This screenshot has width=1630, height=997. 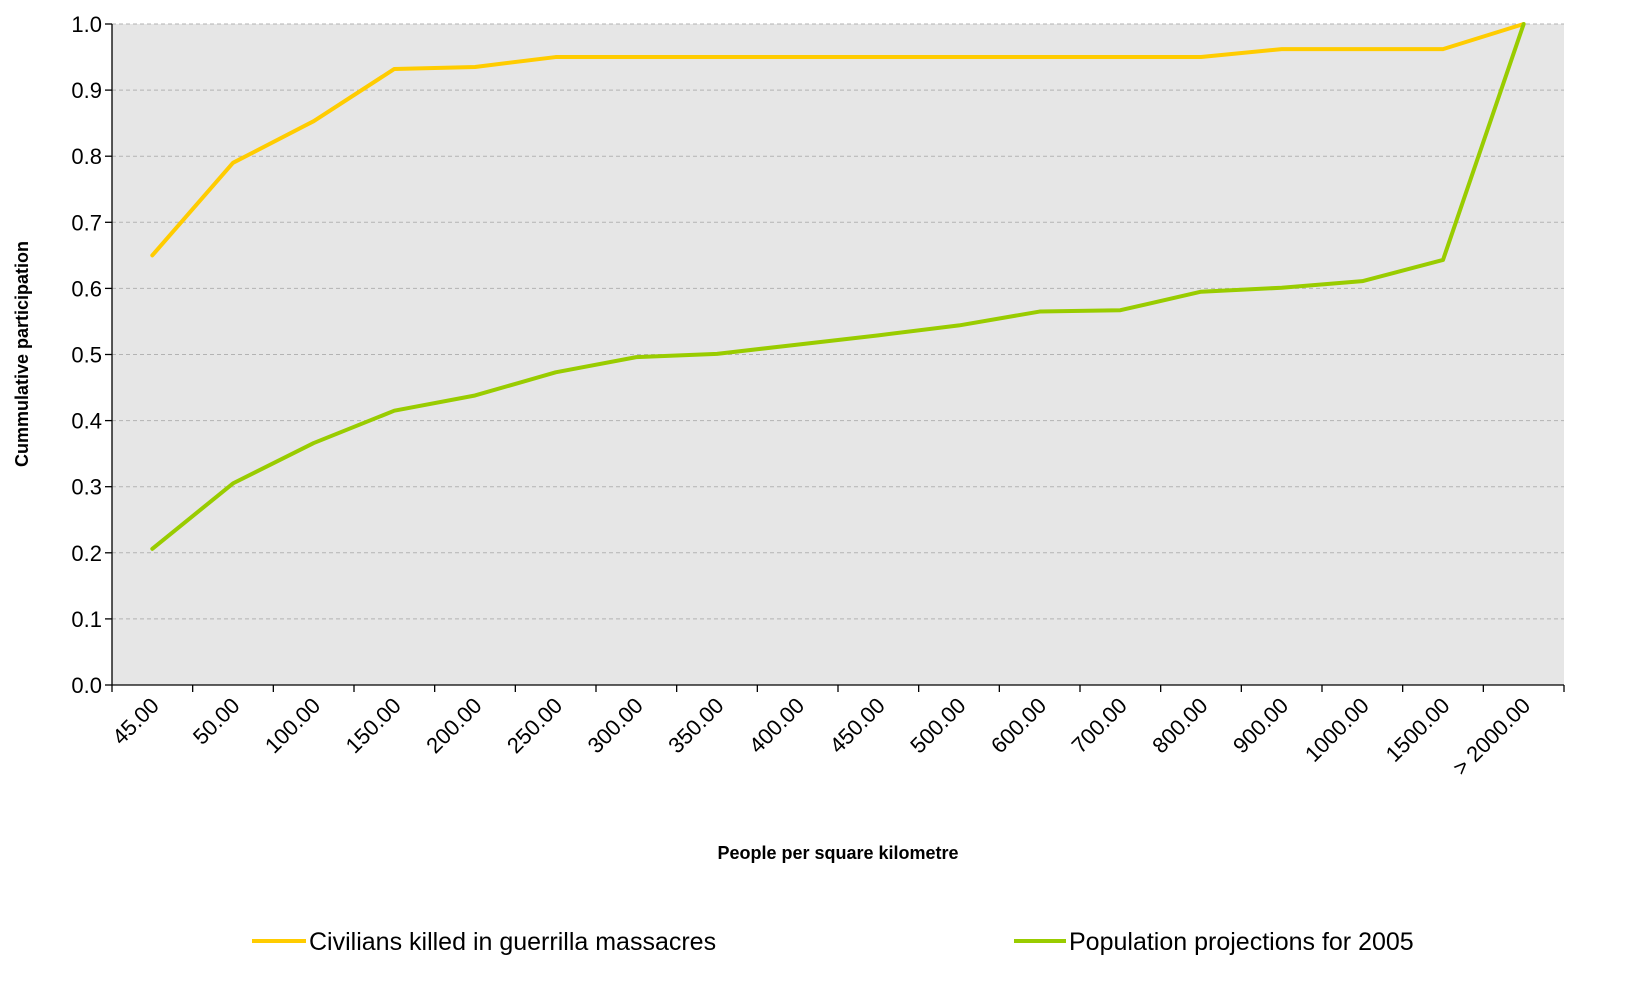 What do you see at coordinates (1018, 725) in the screenshot?
I see `x-tick-label: 600.00` at bounding box center [1018, 725].